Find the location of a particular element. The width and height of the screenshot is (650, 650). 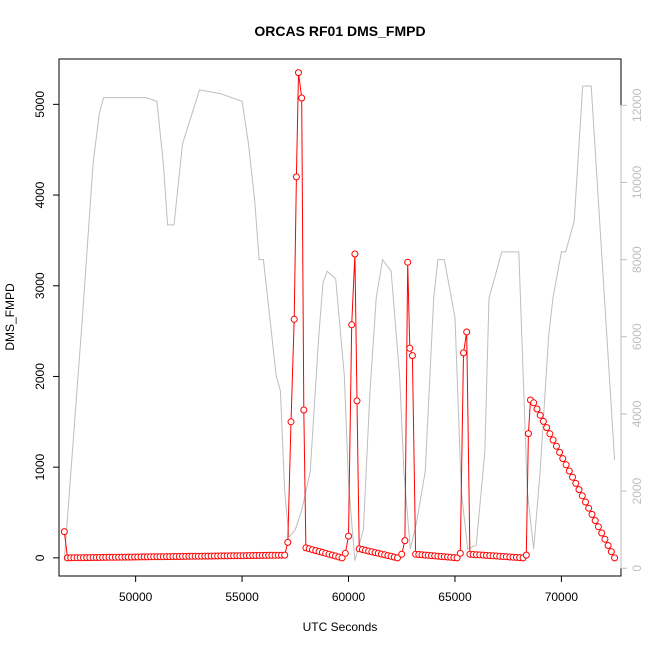

y-tick-label: 4000 is located at coordinates (40, 194).